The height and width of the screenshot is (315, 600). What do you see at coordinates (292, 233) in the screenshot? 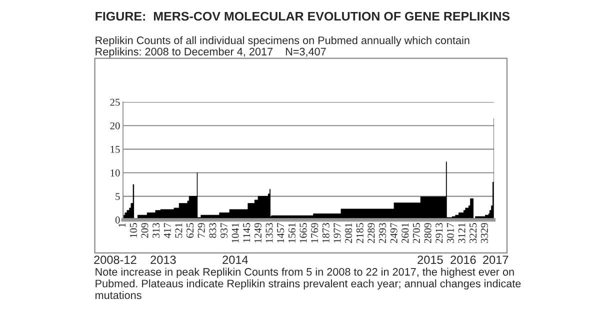
I see `x-tick-label: 1561` at bounding box center [292, 233].